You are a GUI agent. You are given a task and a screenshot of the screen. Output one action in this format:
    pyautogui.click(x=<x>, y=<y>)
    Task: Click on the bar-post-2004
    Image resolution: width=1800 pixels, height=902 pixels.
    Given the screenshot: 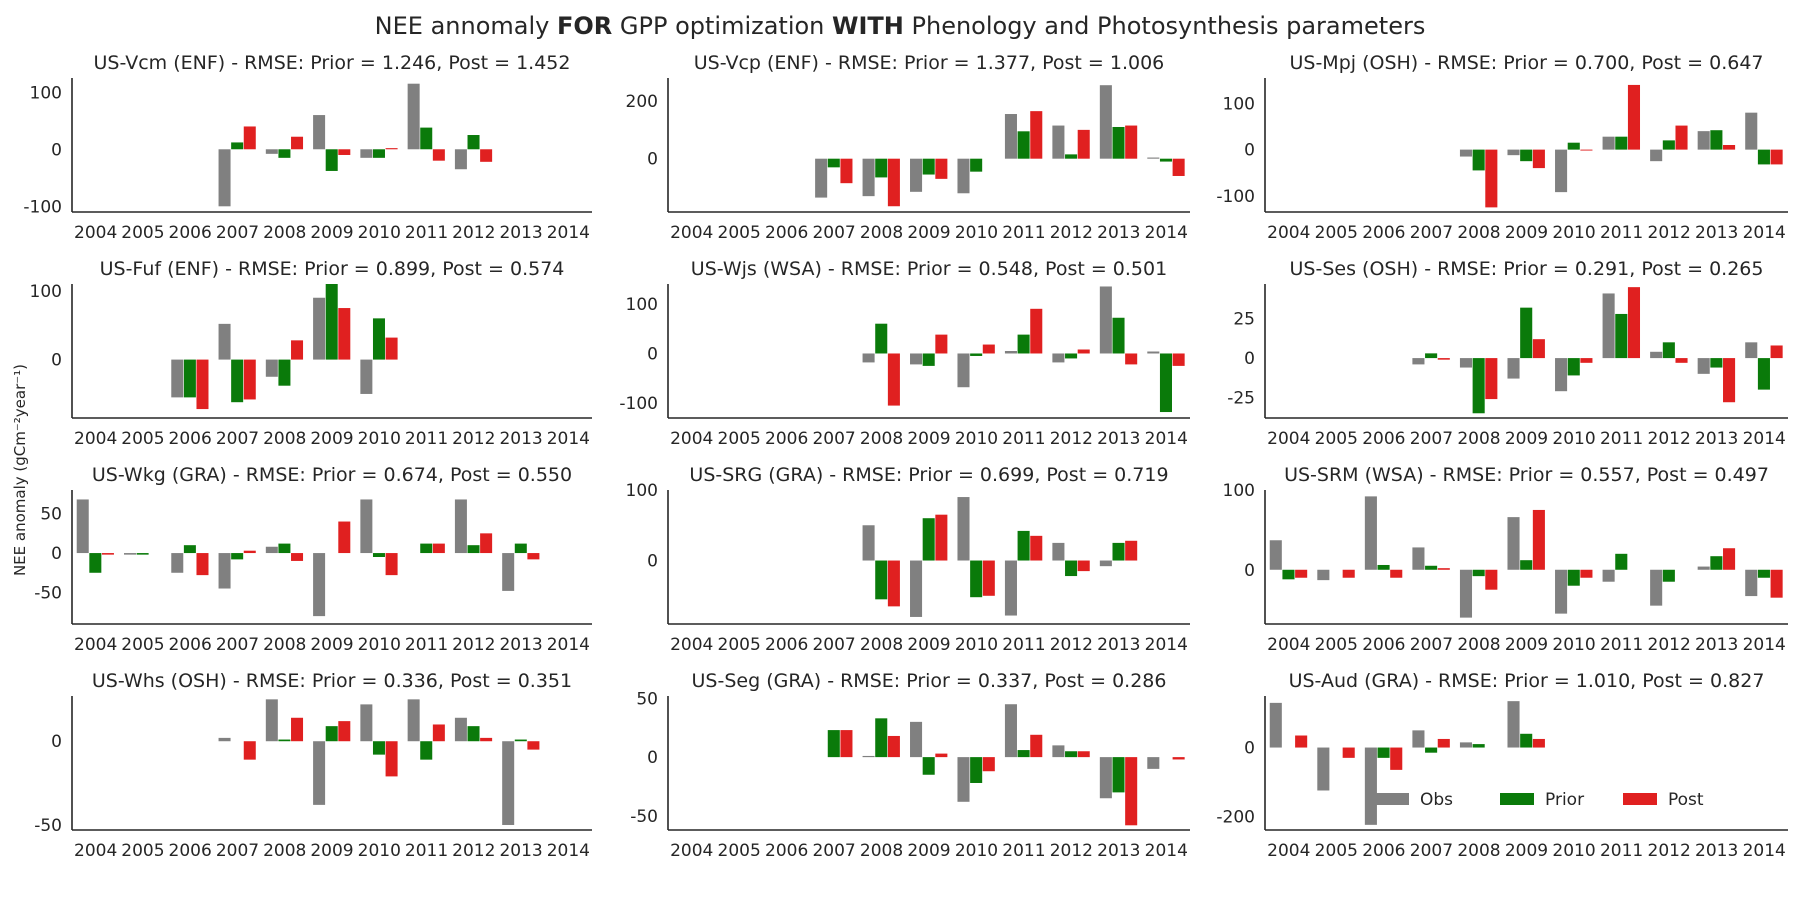 What is the action you would take?
    pyautogui.click(x=1301, y=741)
    